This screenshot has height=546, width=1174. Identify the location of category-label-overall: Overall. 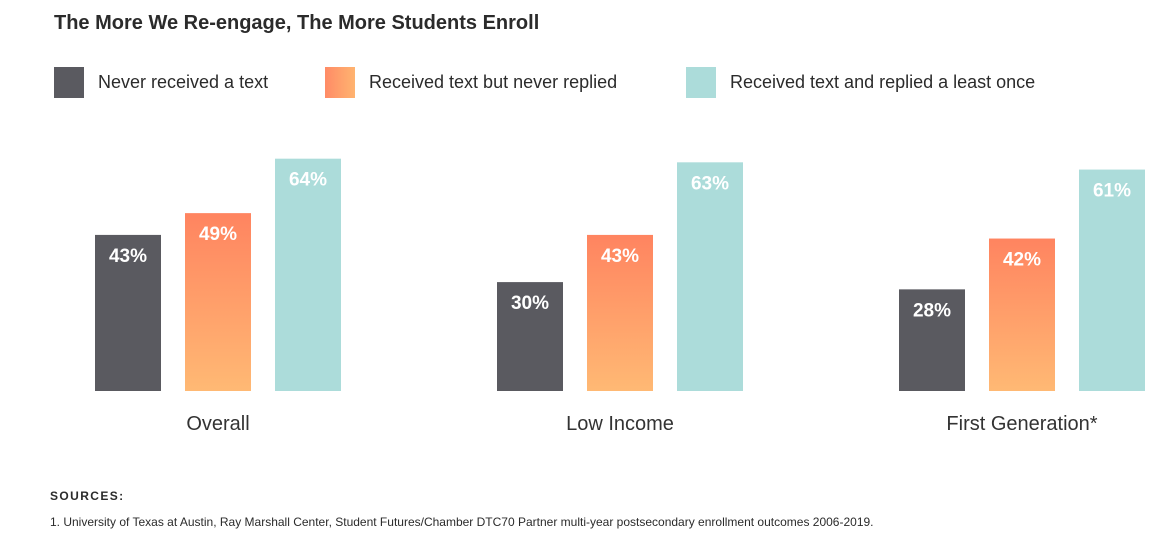
(217, 424).